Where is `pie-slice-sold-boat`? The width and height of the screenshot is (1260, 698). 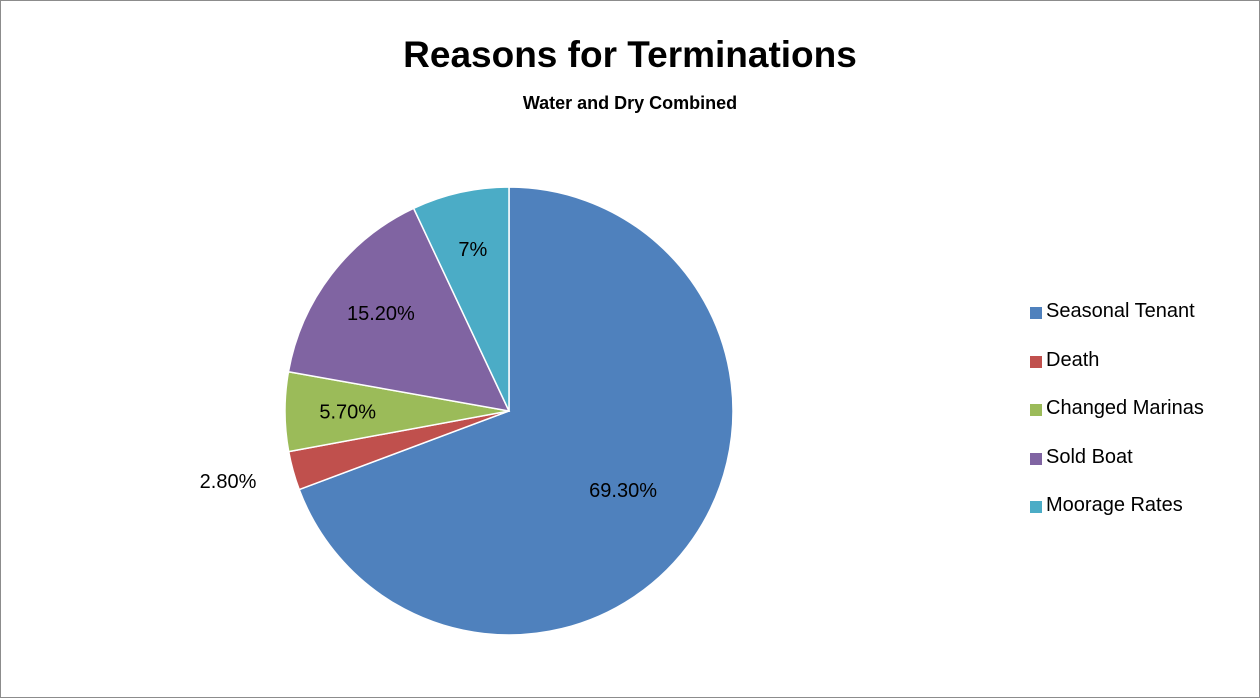
pie-slice-sold-boat is located at coordinates (399, 309).